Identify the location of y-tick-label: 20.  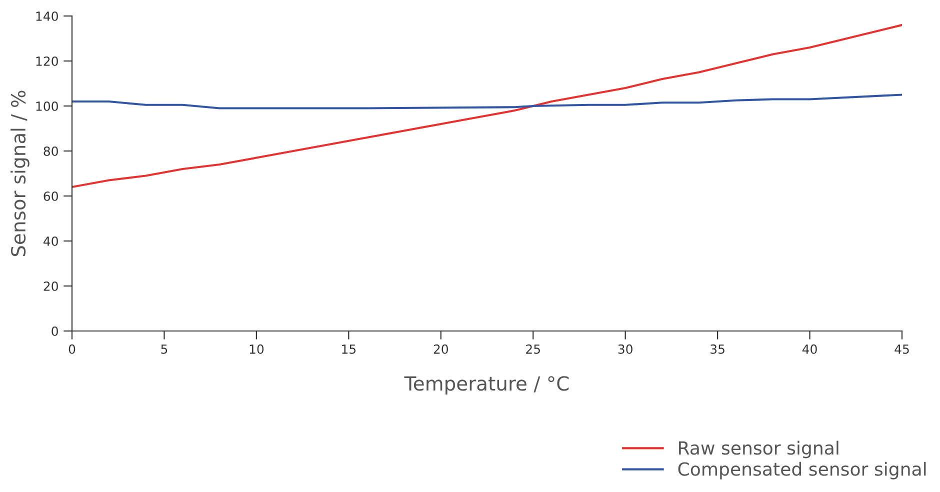
(51, 286).